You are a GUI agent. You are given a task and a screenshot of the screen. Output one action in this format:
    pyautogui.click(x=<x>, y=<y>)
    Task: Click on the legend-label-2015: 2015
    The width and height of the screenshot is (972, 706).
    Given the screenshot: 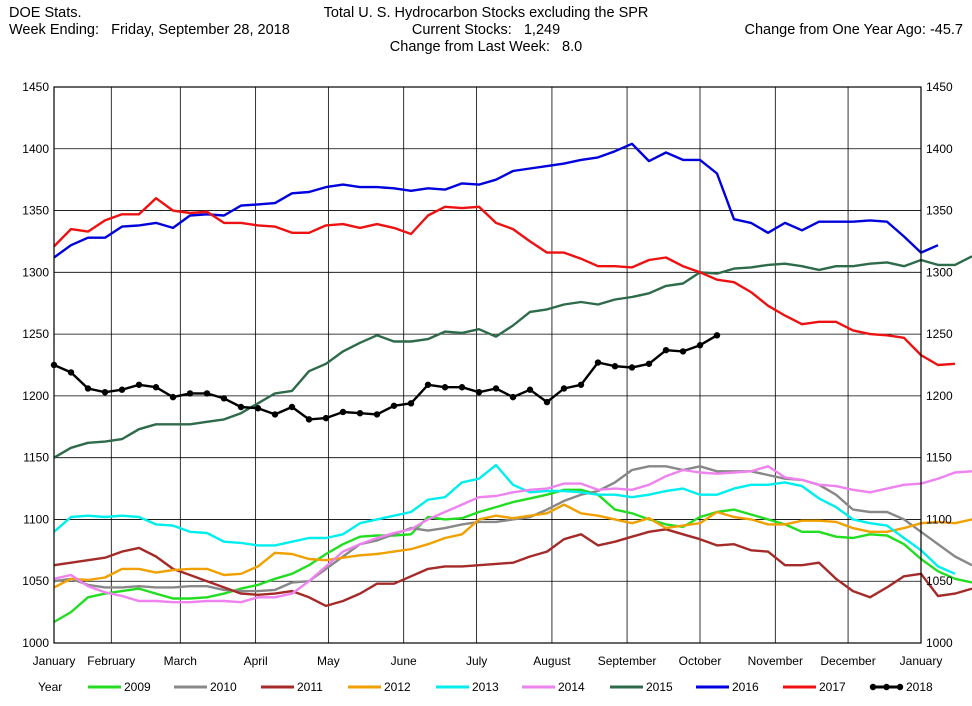 What is the action you would take?
    pyautogui.click(x=659, y=687)
    